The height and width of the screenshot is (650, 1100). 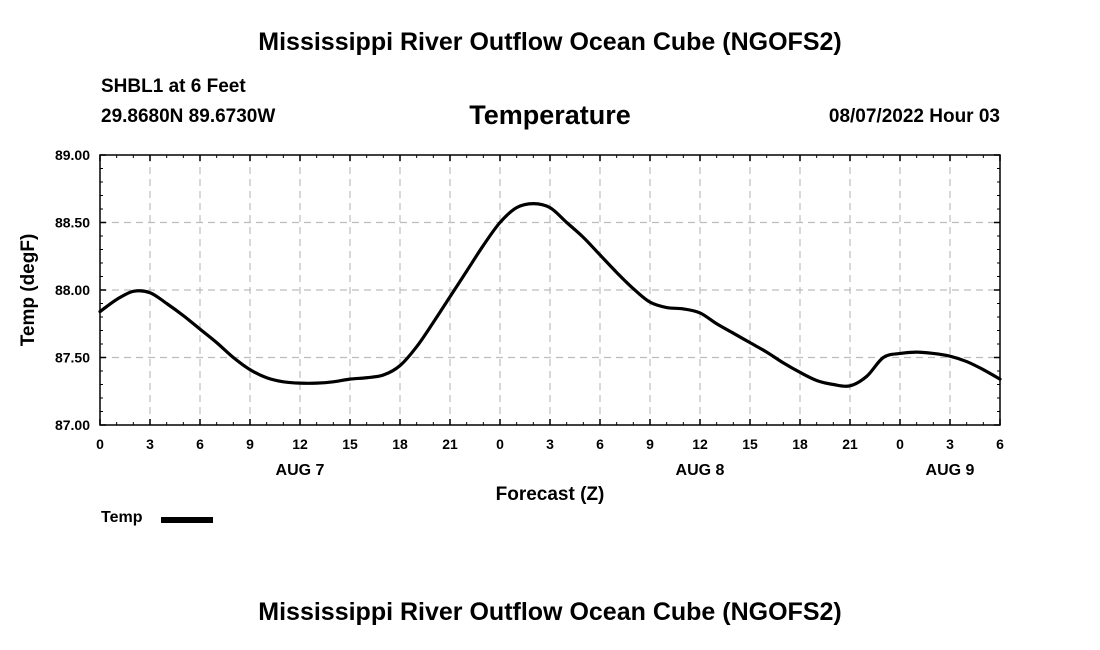 I want to click on legend-swatch, so click(x=187, y=520).